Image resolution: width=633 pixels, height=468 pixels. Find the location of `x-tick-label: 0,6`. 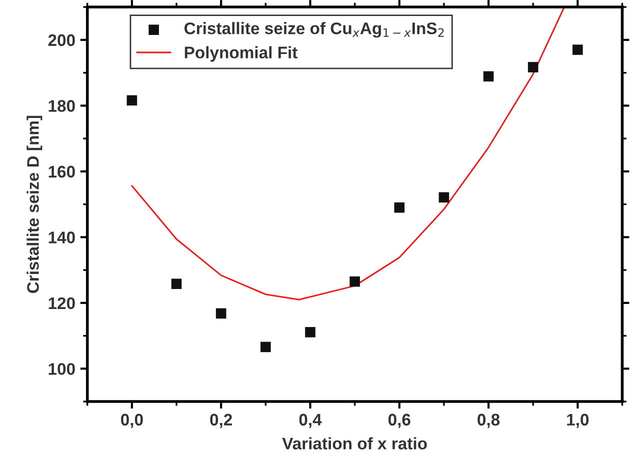

x-tick-label: 0,6 is located at coordinates (399, 421).